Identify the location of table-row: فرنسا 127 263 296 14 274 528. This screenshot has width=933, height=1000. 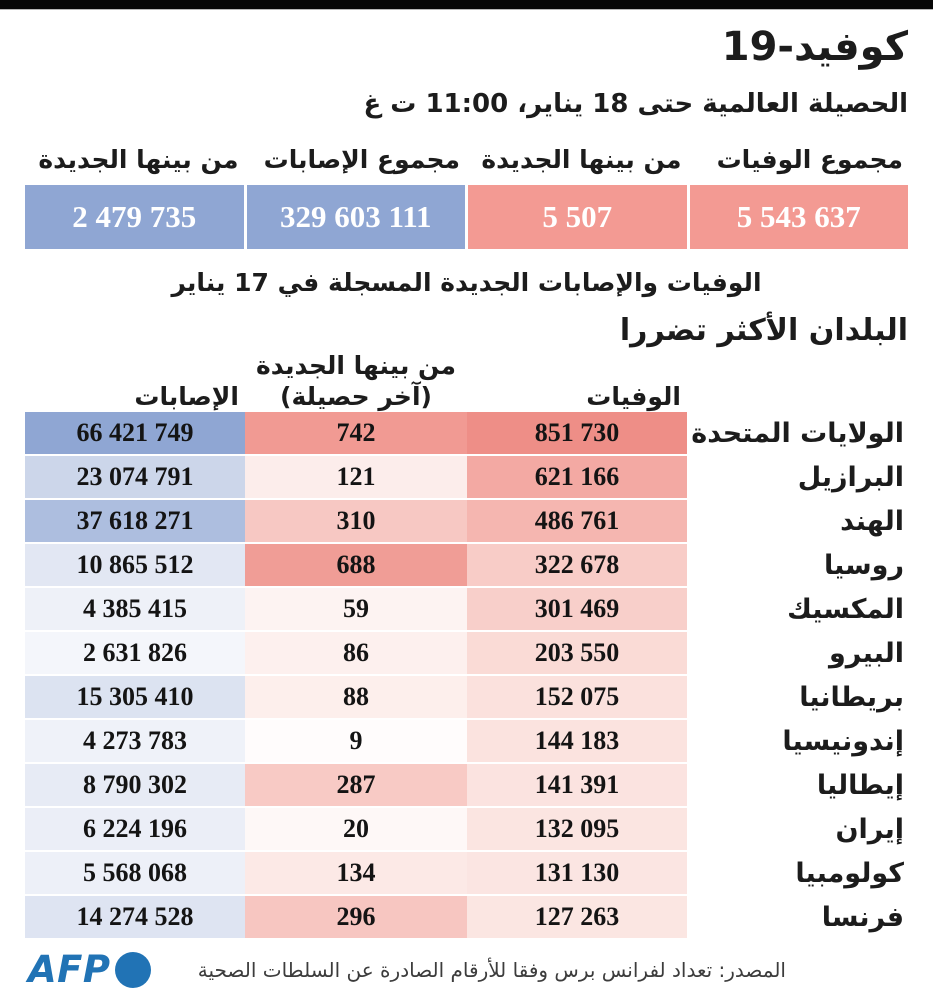
(466, 918).